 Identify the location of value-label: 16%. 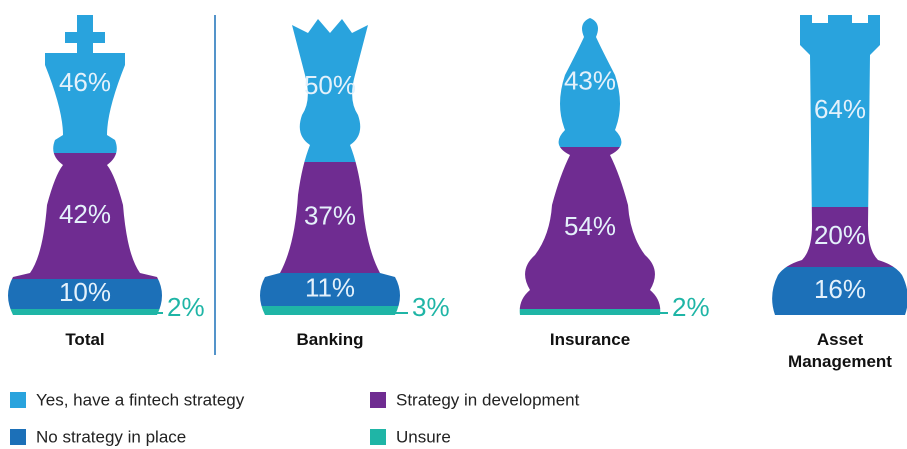
(840, 289).